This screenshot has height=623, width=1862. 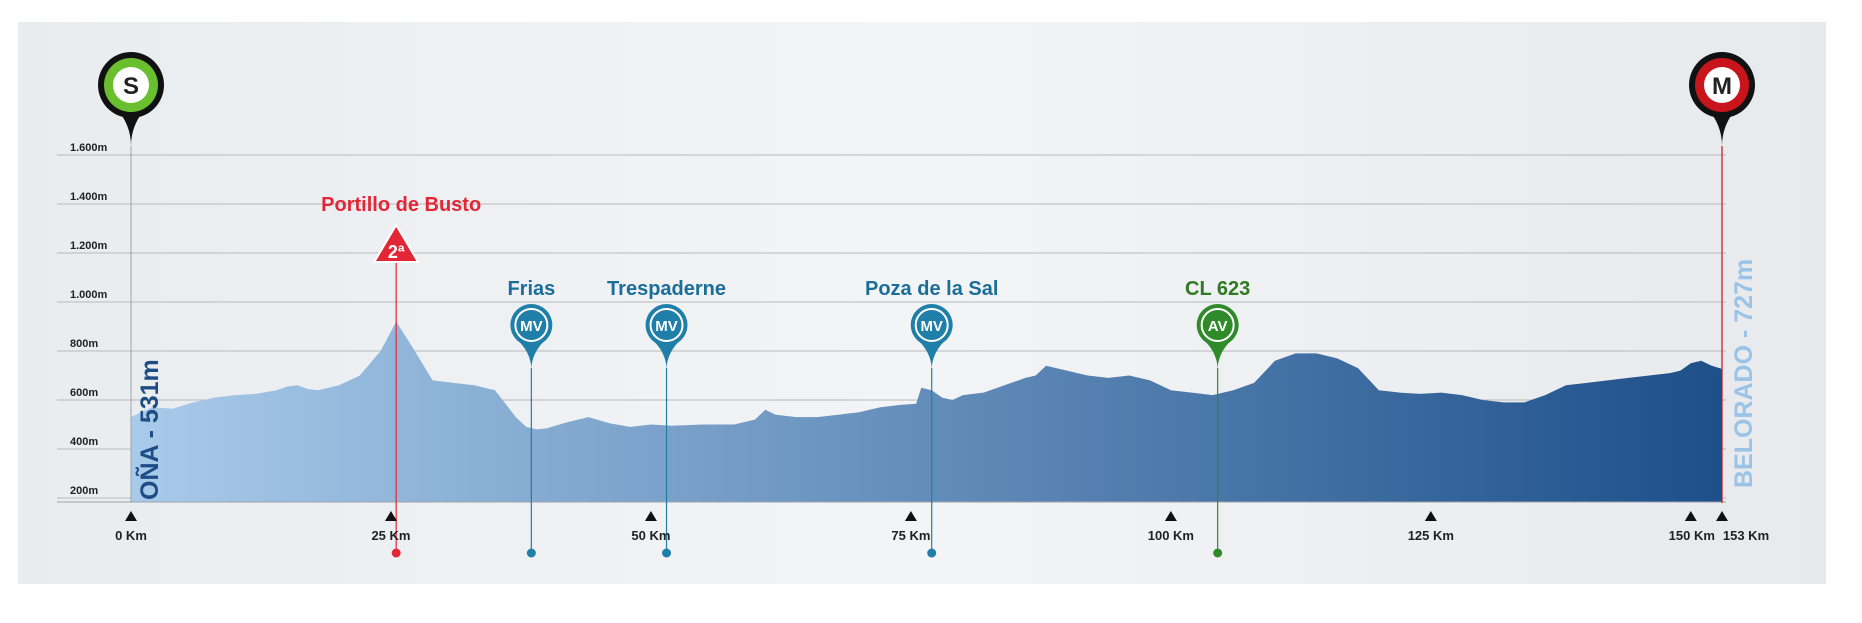 What do you see at coordinates (1171, 535) in the screenshot?
I see `x-tick-label-100: 100 Km` at bounding box center [1171, 535].